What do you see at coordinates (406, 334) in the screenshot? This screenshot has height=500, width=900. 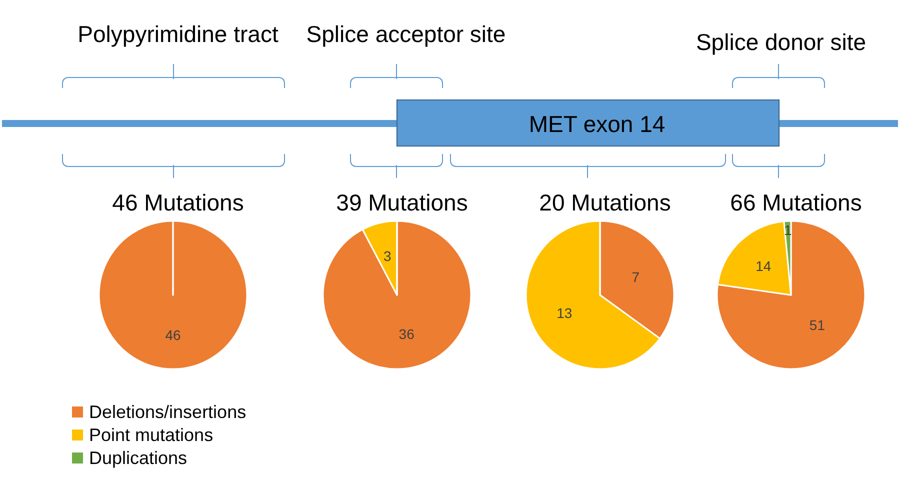 I see `data-label: 36` at bounding box center [406, 334].